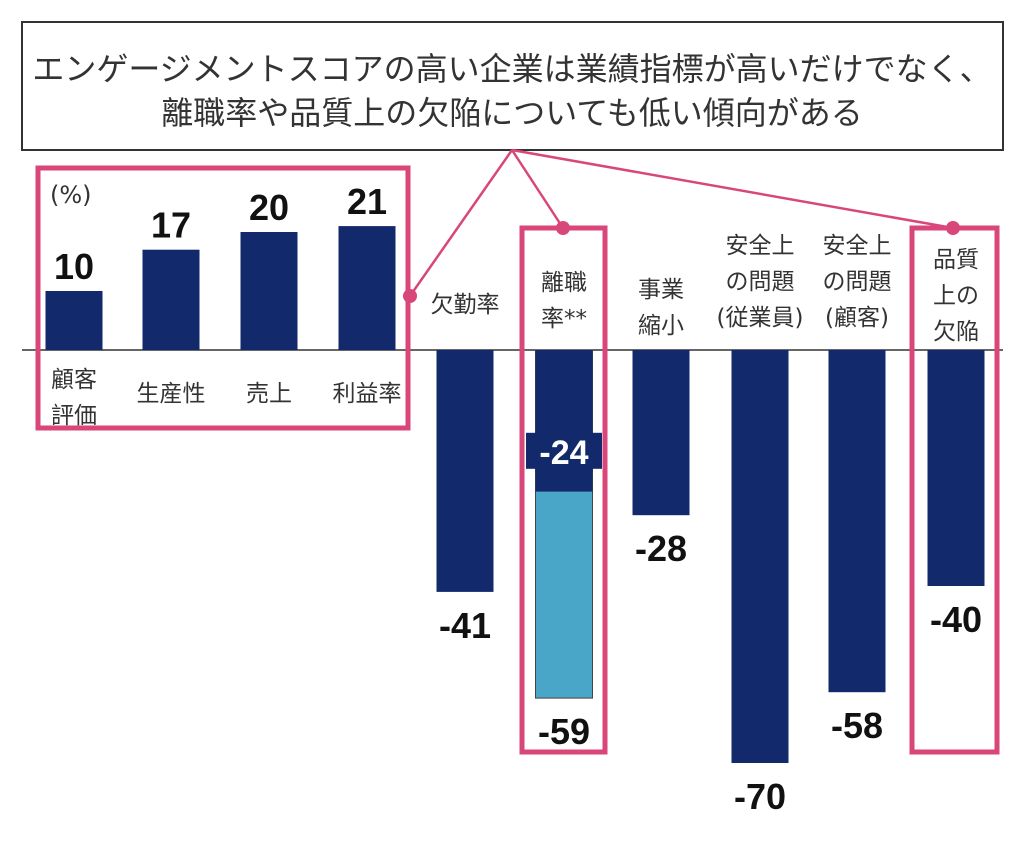 This screenshot has height=851, width=1024. Describe the element at coordinates (465, 625) in the screenshot. I see `value-label: -41` at that location.